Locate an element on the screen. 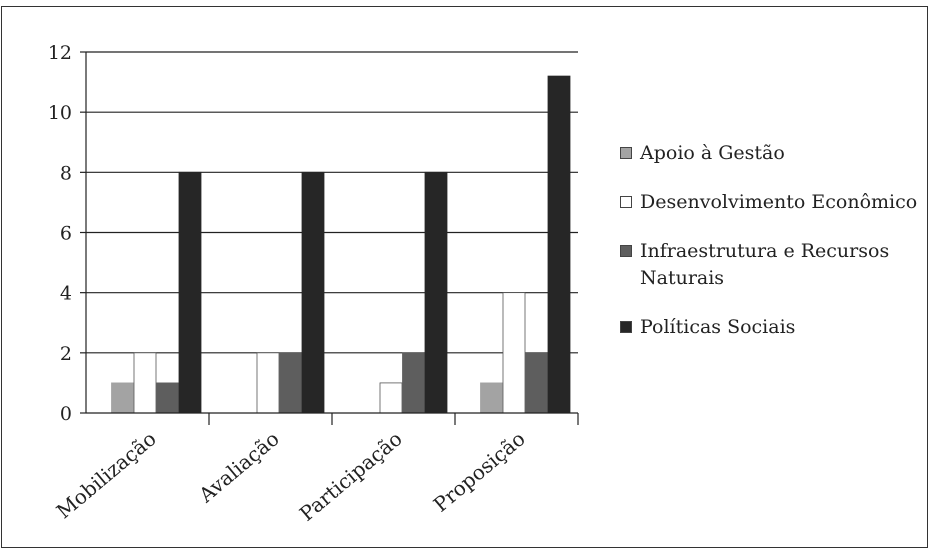 This screenshot has width=933, height=553. legend-label: Políticas Sociais is located at coordinates (718, 327).